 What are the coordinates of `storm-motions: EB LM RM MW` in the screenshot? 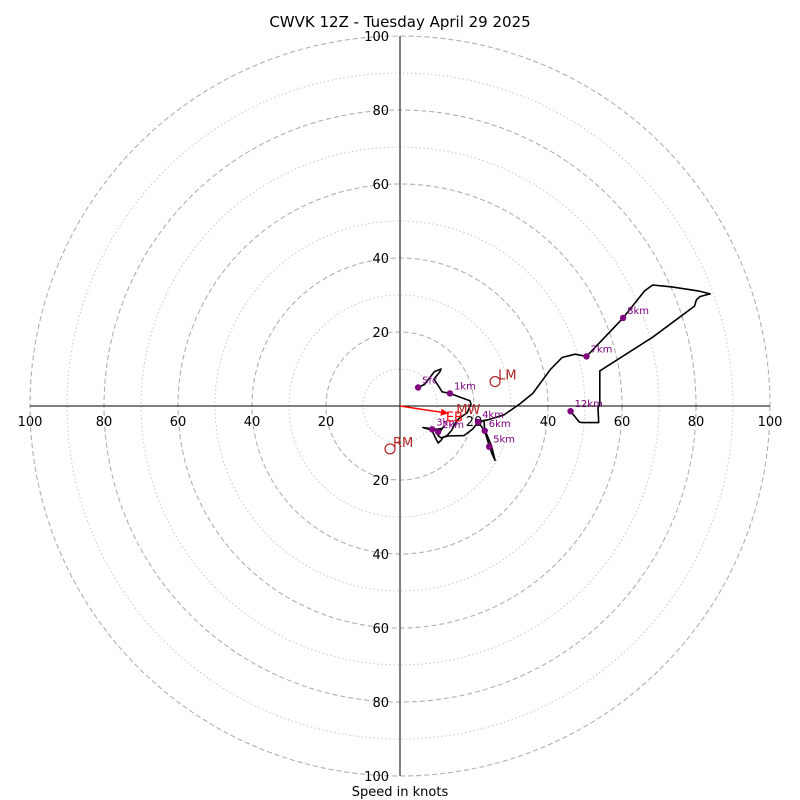 It's located at (450, 412).